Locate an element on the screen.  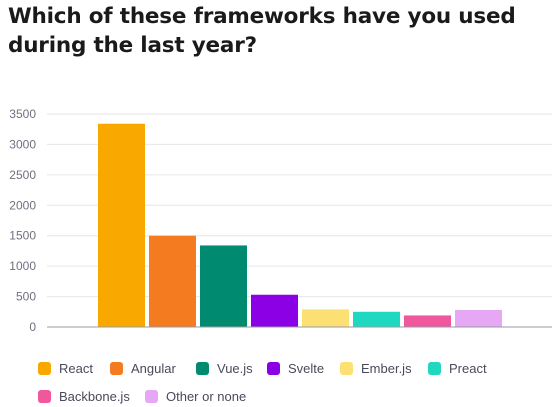
legend-item: Other or none is located at coordinates (195, 396).